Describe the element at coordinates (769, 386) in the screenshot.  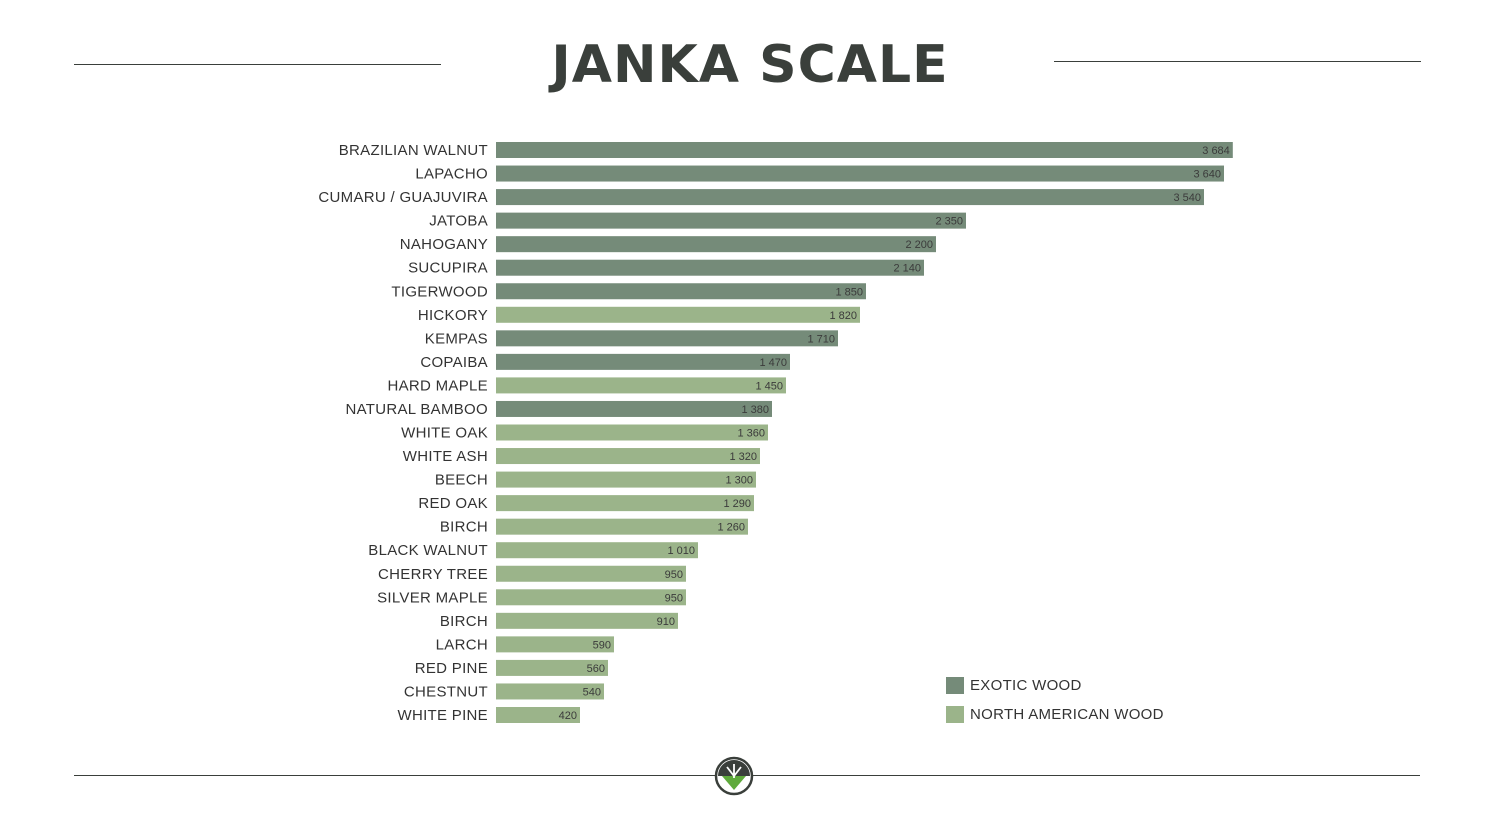
I see `value-label: 1 450` at that location.